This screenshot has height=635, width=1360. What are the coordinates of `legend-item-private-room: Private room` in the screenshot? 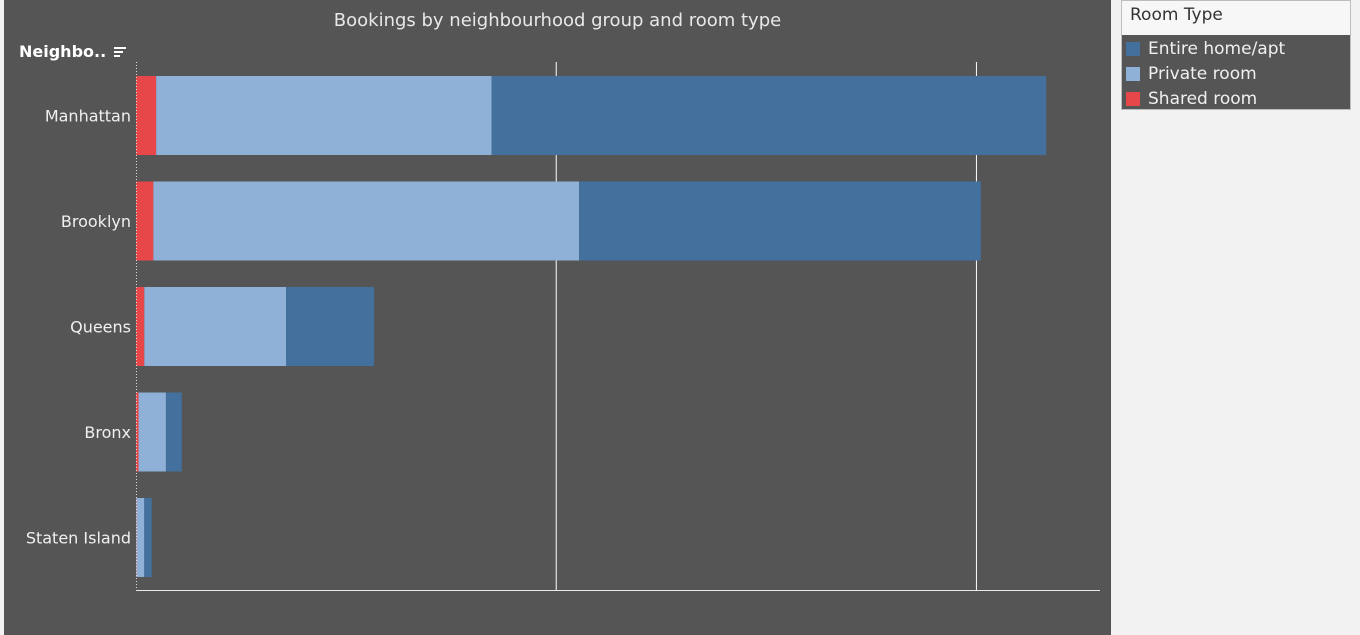 It's located at (1191, 74).